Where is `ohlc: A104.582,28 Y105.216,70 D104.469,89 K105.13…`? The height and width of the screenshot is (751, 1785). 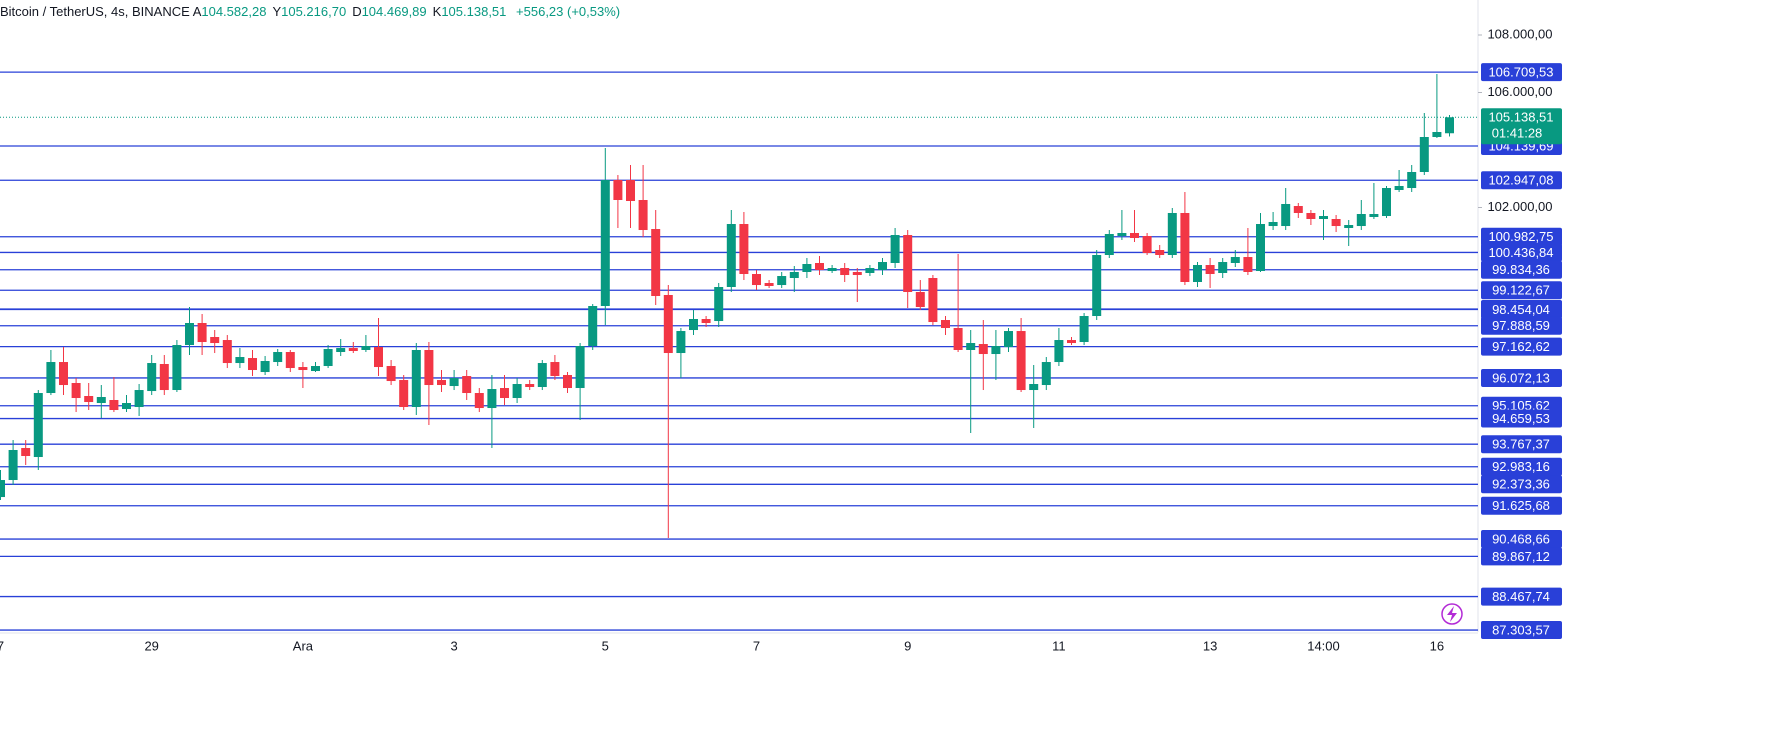 ohlc: A104.582,28 Y105.216,70 D104.469,89 K105.13… is located at coordinates (353, 11).